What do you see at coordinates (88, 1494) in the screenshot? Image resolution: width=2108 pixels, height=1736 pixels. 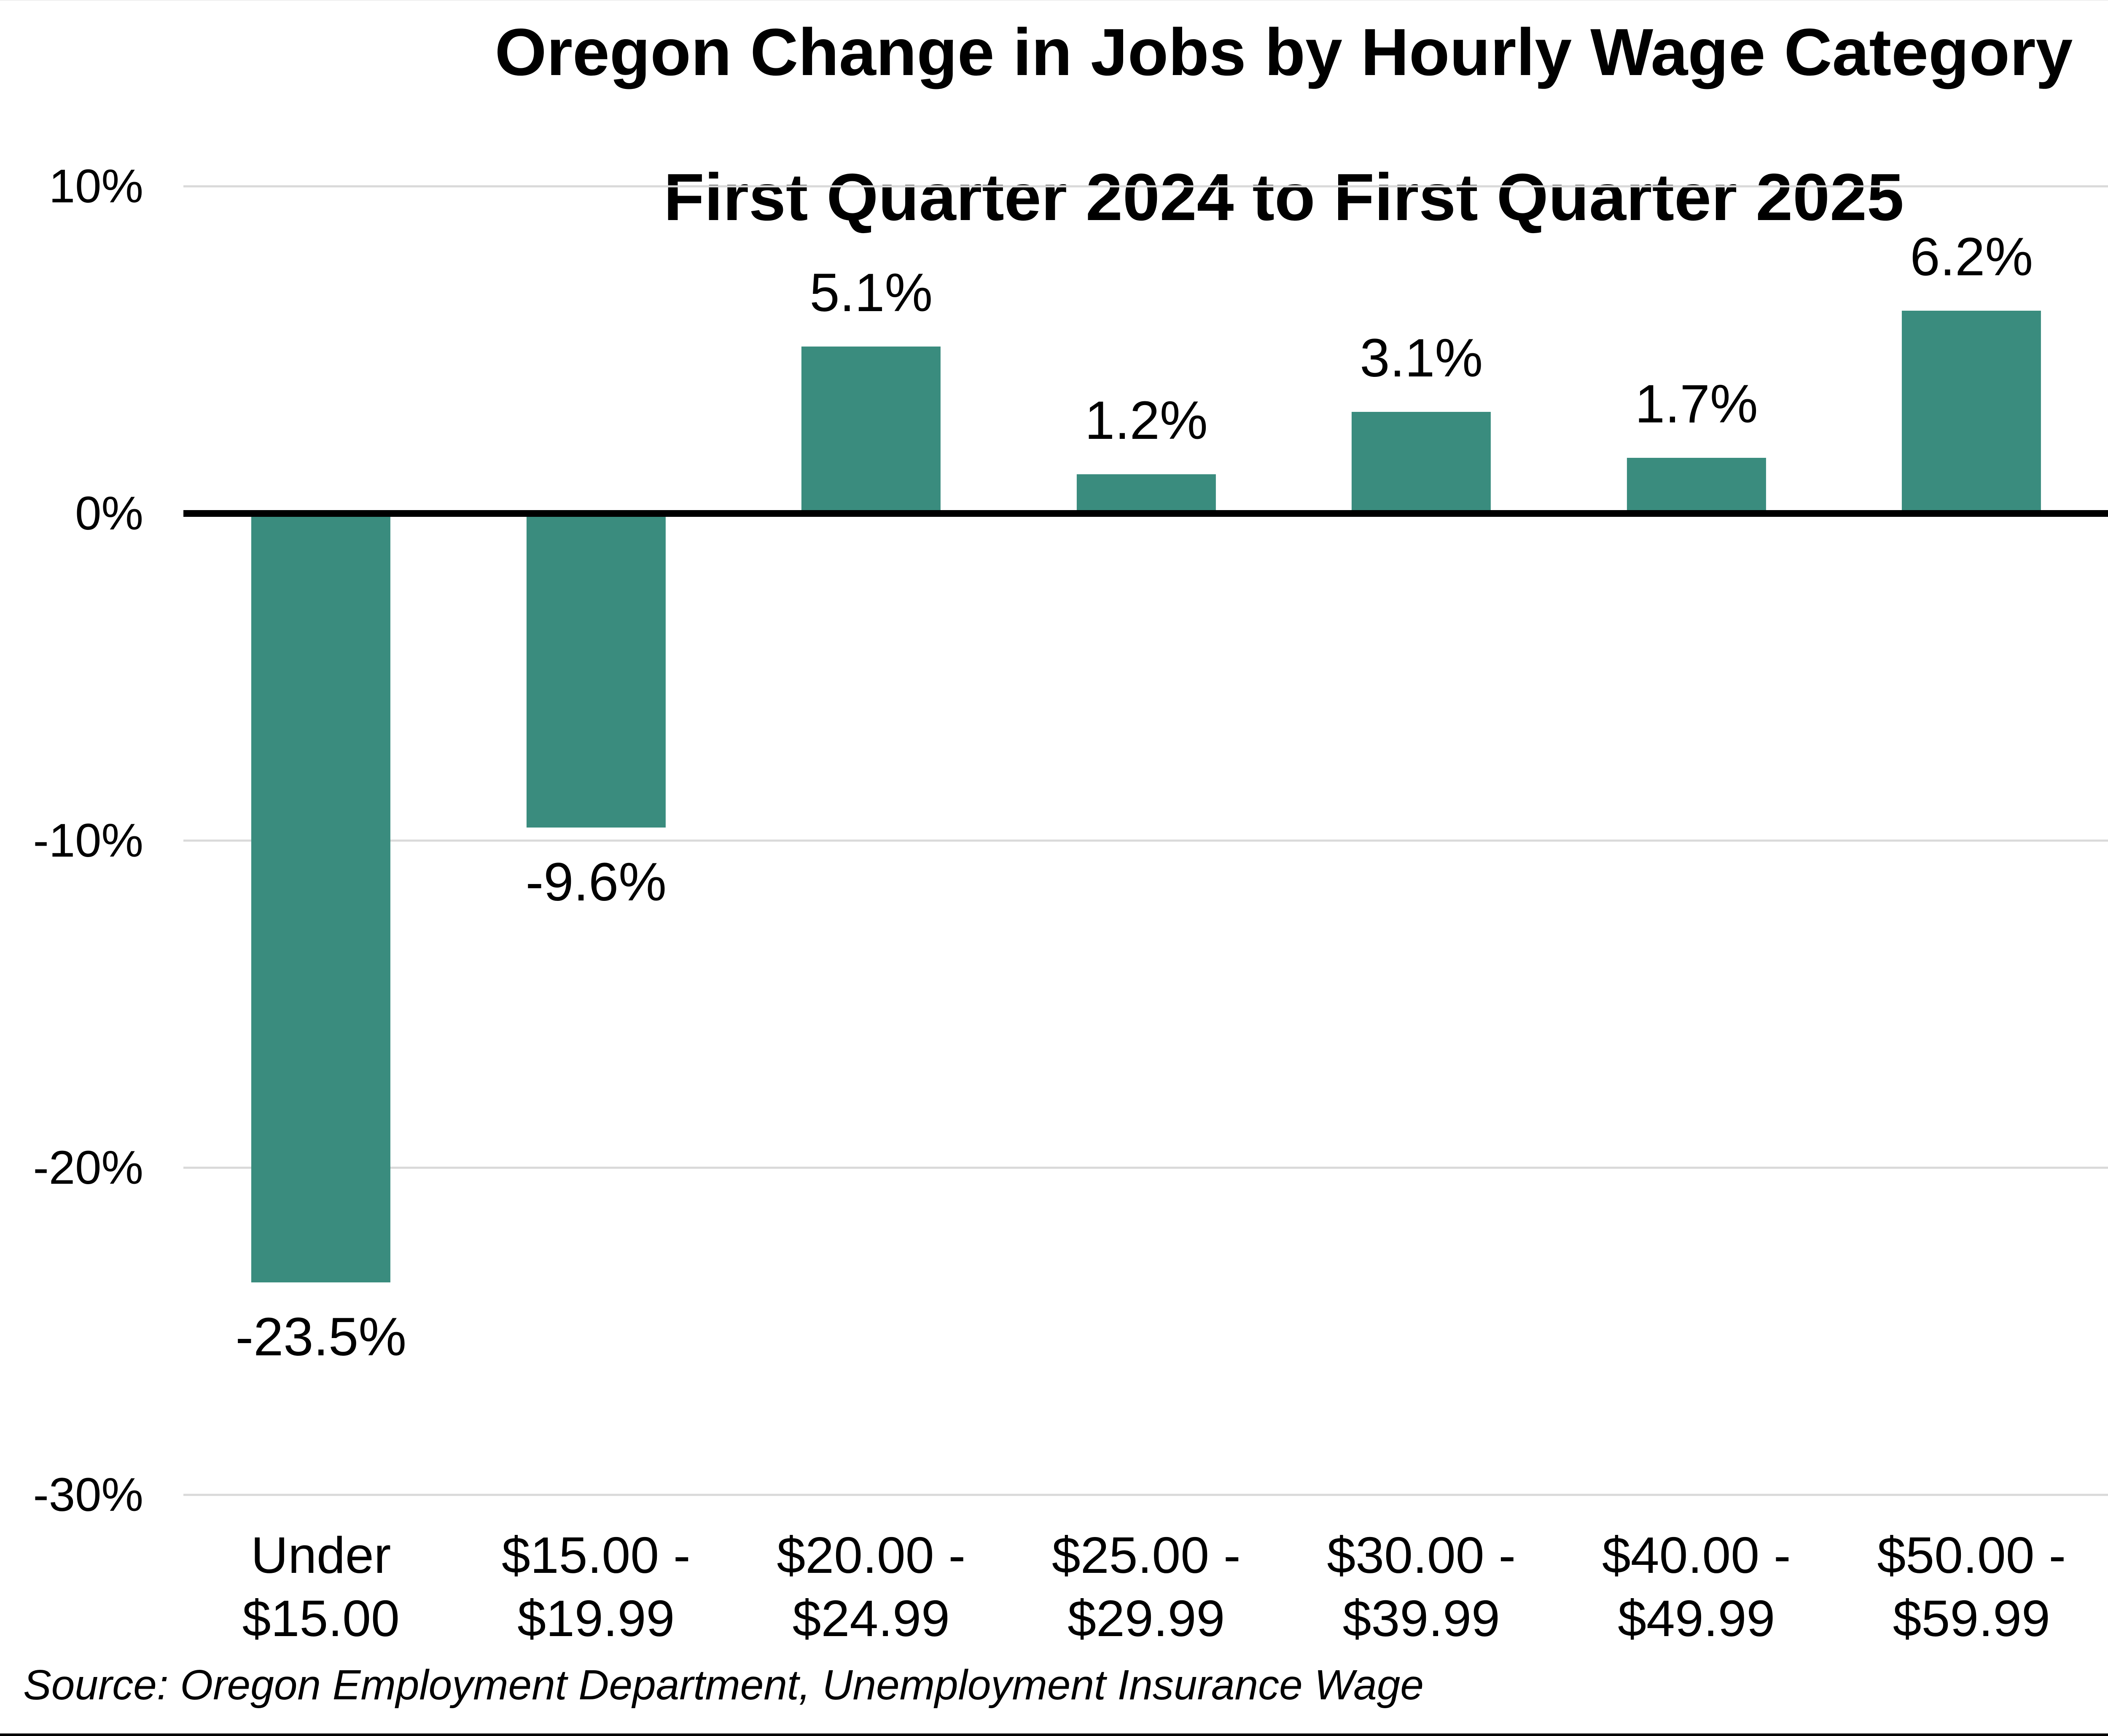 I see `y-axis-tick-label: -30%` at bounding box center [88, 1494].